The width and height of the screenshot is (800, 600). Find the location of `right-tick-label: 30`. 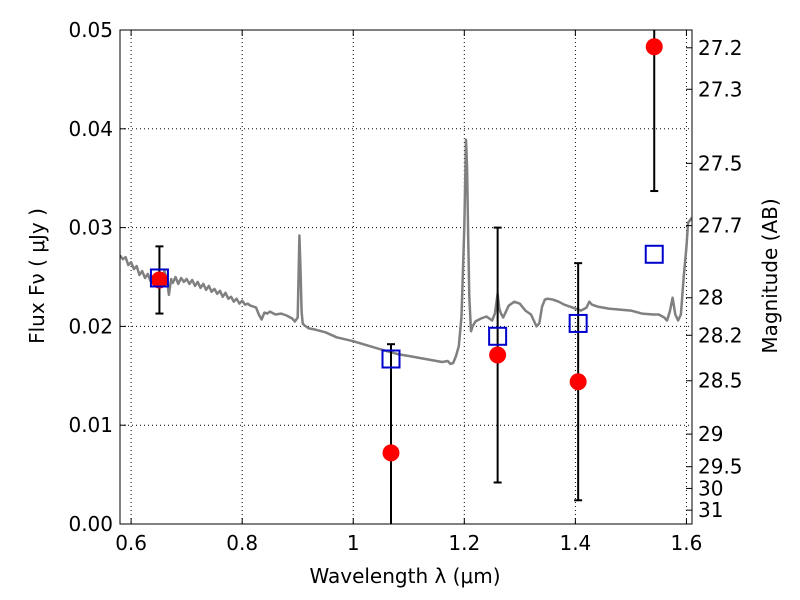

right-tick-label: 30 is located at coordinates (710, 488).